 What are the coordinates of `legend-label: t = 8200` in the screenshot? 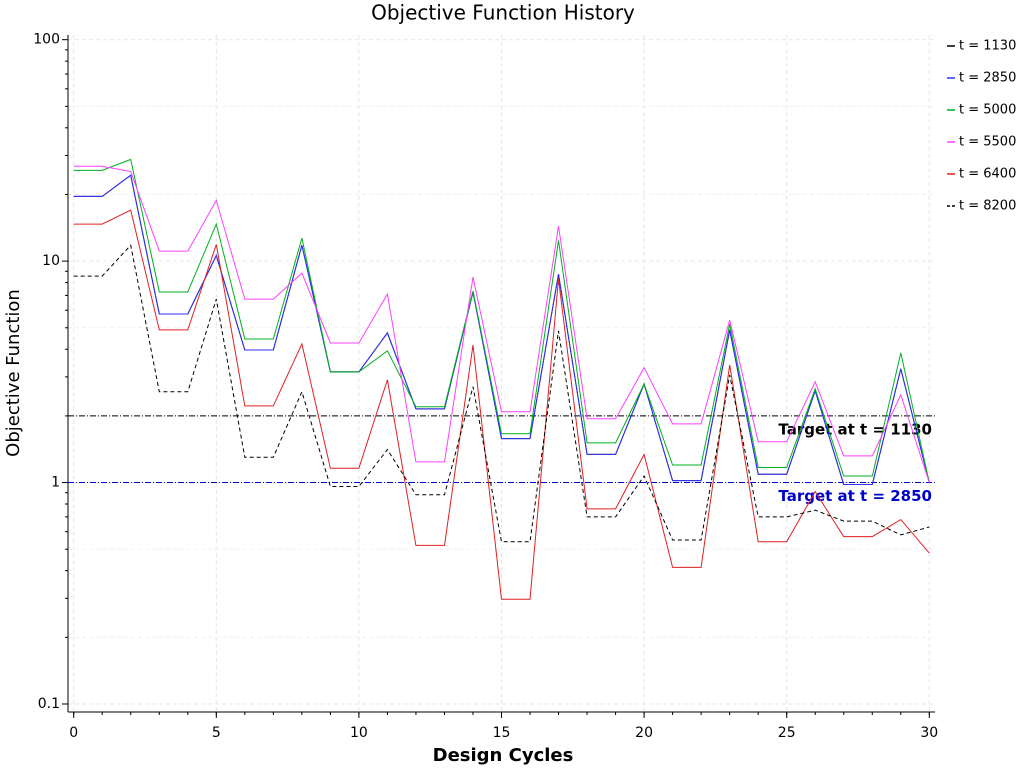 It's located at (987, 206).